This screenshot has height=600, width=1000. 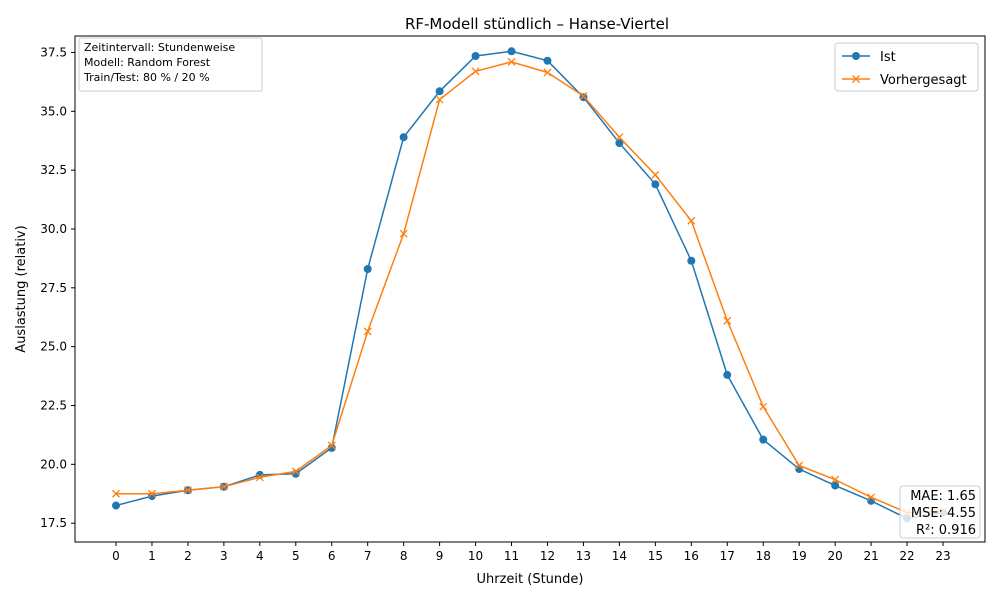 I want to click on legend-label-ist: Ist, so click(x=888, y=57).